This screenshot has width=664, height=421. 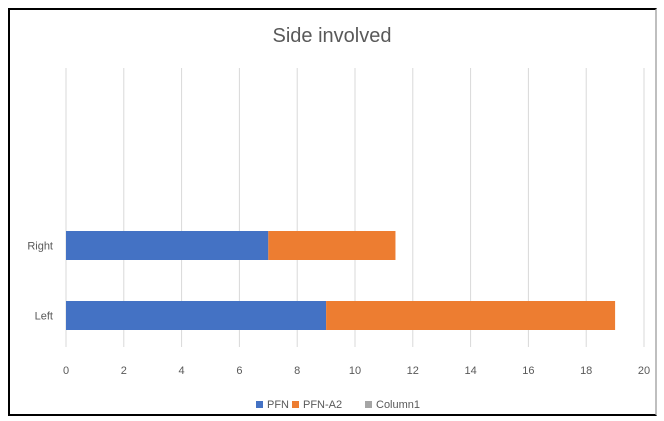 I want to click on x-tick-label: 6, so click(x=239, y=371).